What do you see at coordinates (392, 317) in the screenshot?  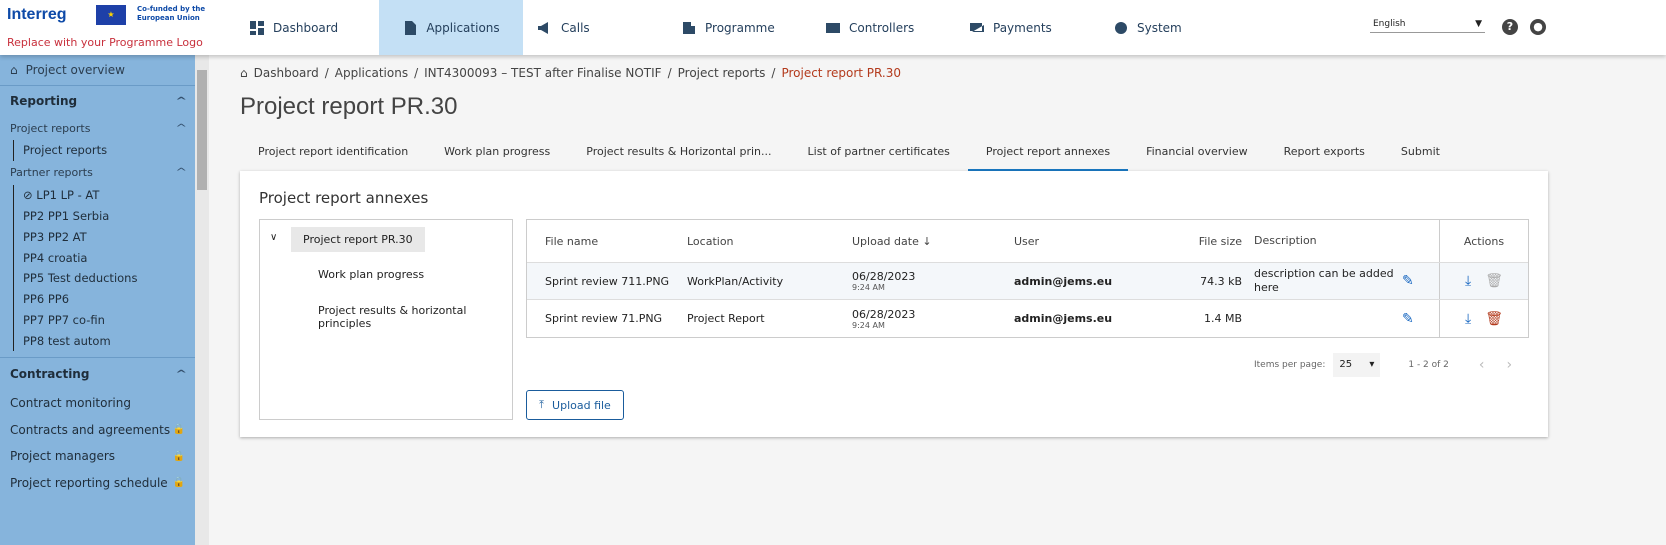 I see `tree-node: Project results & horizontal principles` at bounding box center [392, 317].